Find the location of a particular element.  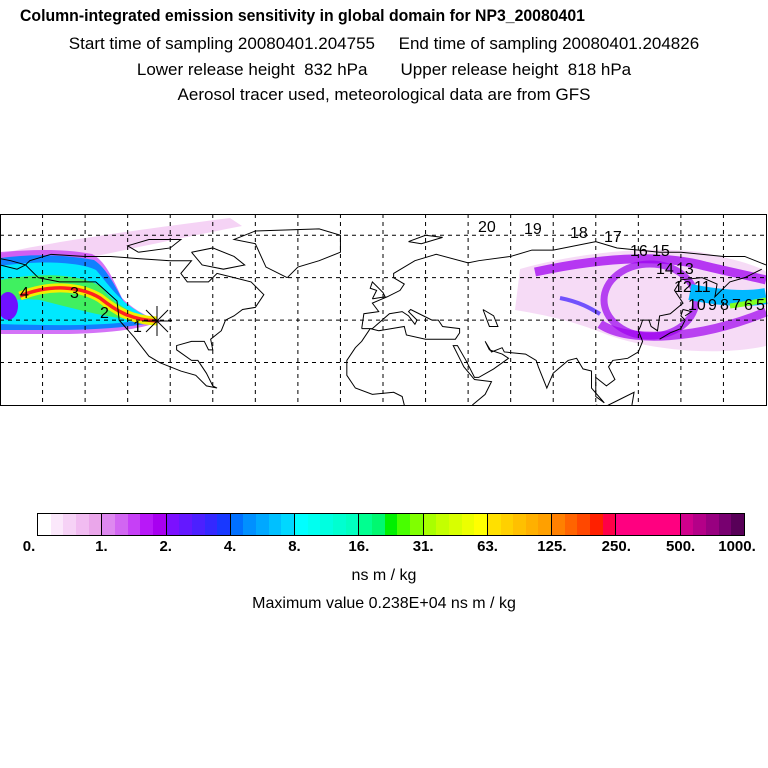

trajectory-label: 15 is located at coordinates (661, 251).